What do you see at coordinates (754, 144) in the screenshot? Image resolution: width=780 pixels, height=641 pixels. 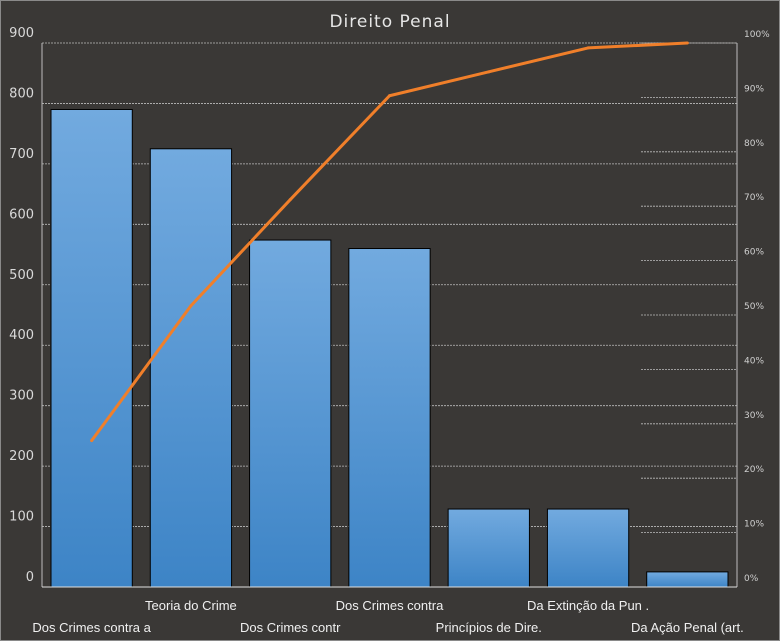 I see `y2-tick-label: 80%` at bounding box center [754, 144].